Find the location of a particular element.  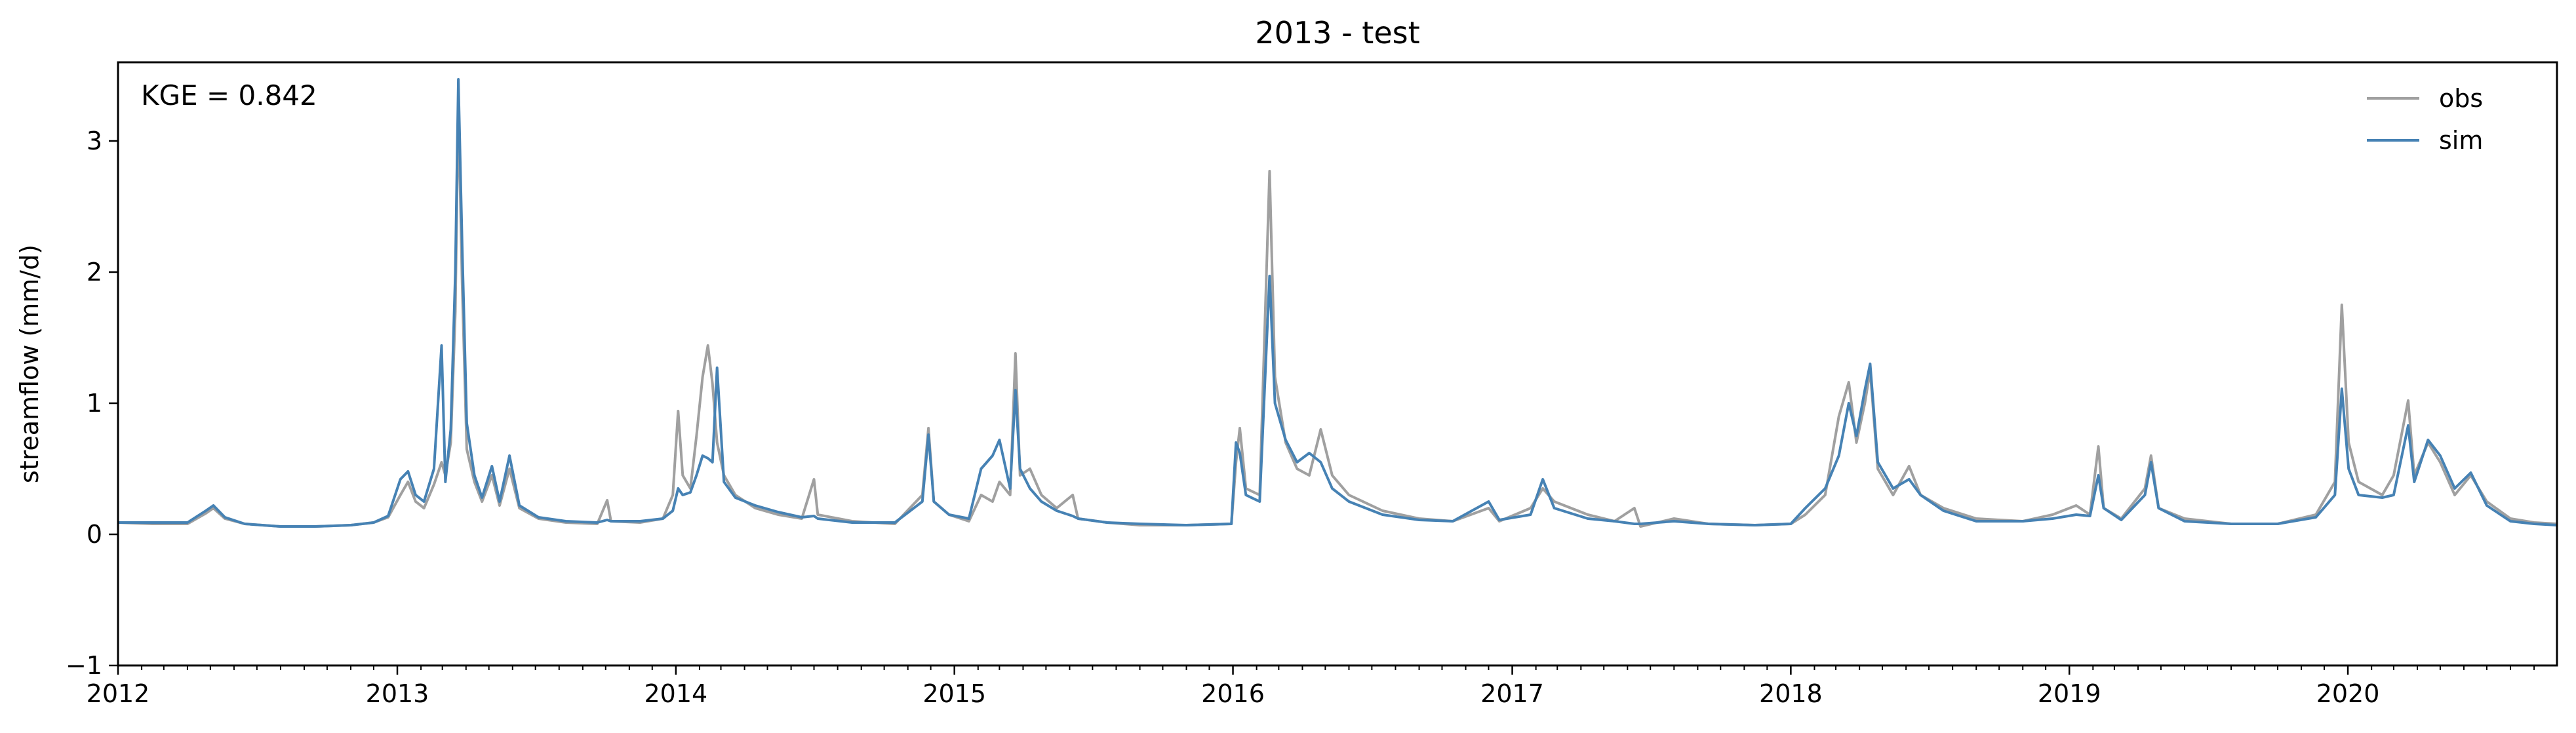

y-axis: −1 0 1 2 3 is located at coordinates (92, 403).